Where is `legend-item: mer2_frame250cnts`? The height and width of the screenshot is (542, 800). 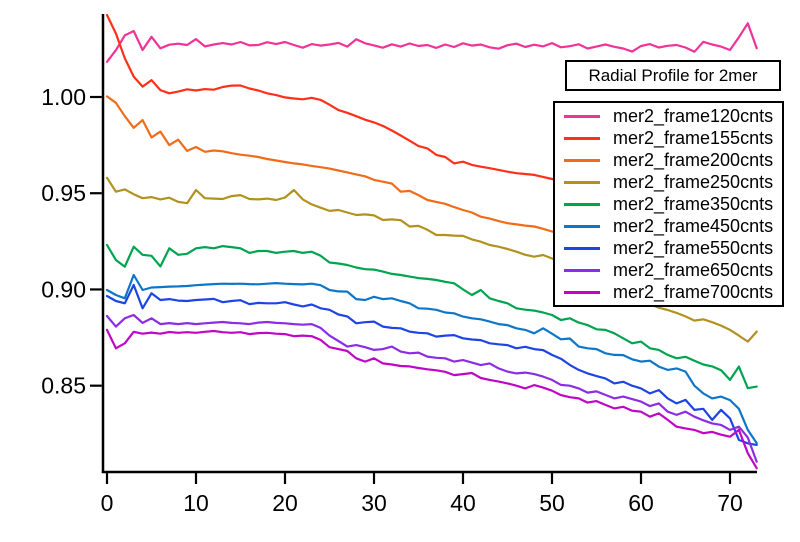 legend-item: mer2_frame250cnts is located at coordinates (668, 182).